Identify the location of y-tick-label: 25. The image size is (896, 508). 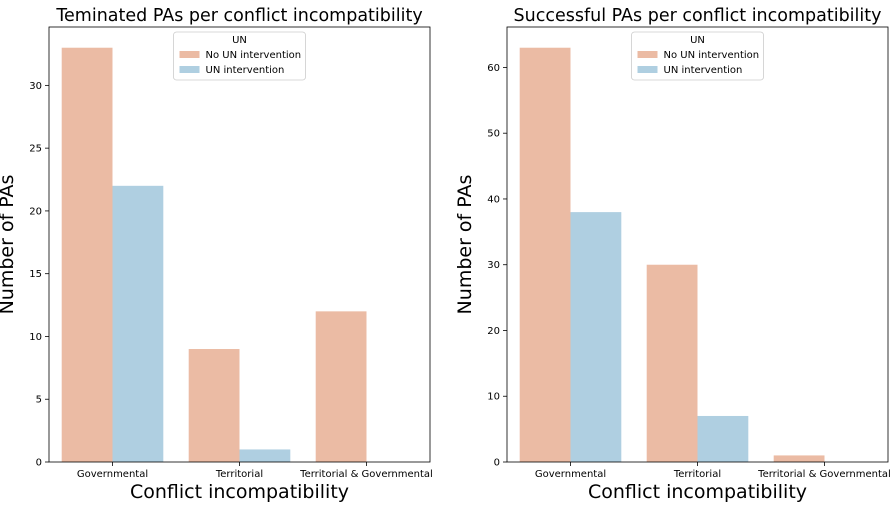
(35, 149).